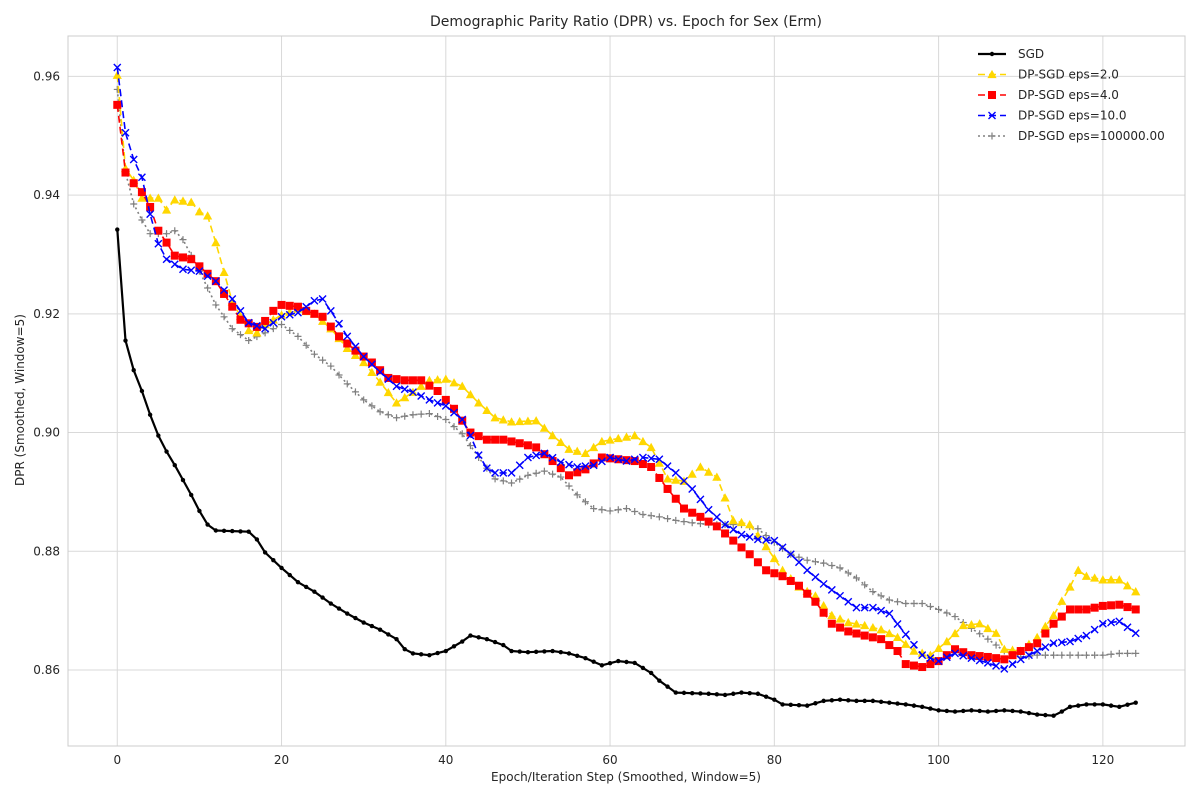  What do you see at coordinates (613, 760) in the screenshot?
I see `x-axis-ticks: 0 20 40 60 80 100 120` at bounding box center [613, 760].